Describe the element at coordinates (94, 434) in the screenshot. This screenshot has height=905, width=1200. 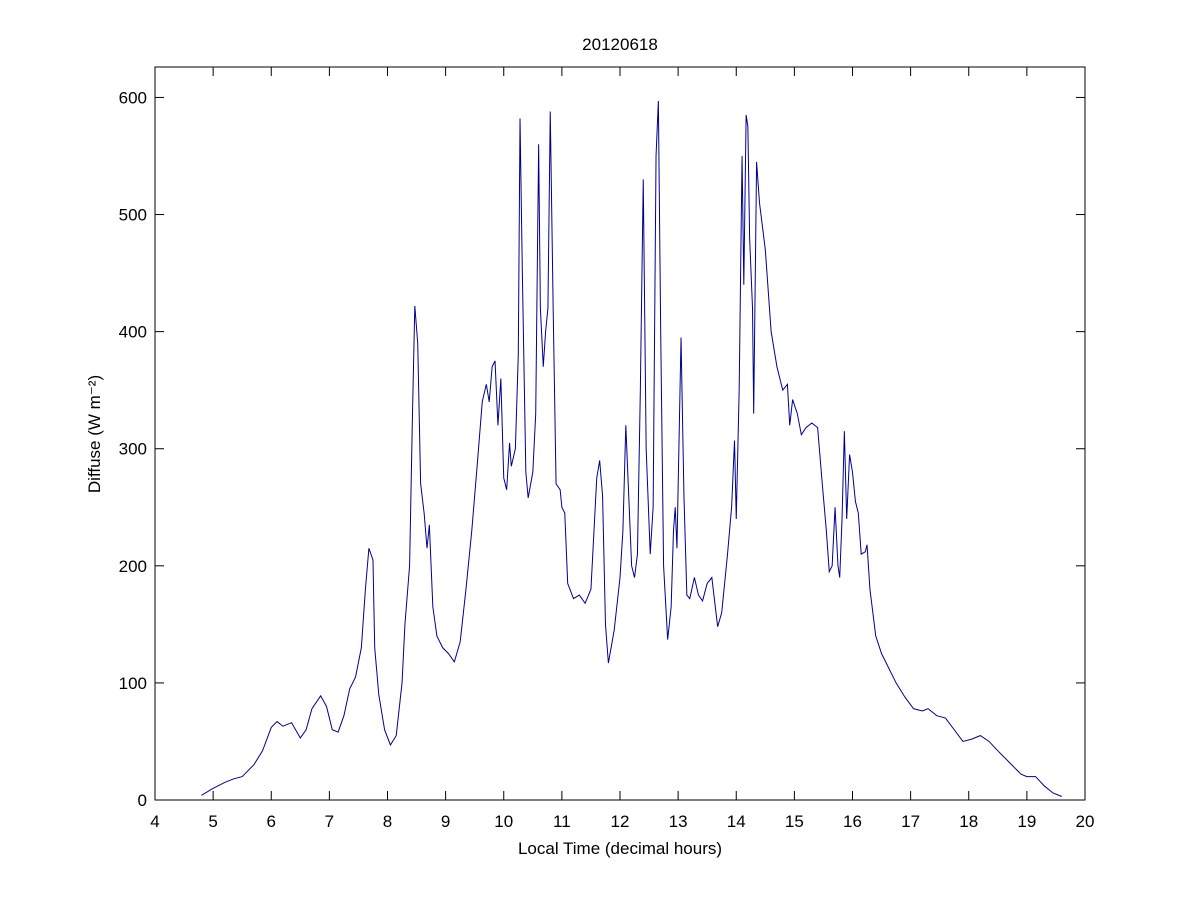
I see `y-axis-label: Diffuse (W m⁻²)` at that location.